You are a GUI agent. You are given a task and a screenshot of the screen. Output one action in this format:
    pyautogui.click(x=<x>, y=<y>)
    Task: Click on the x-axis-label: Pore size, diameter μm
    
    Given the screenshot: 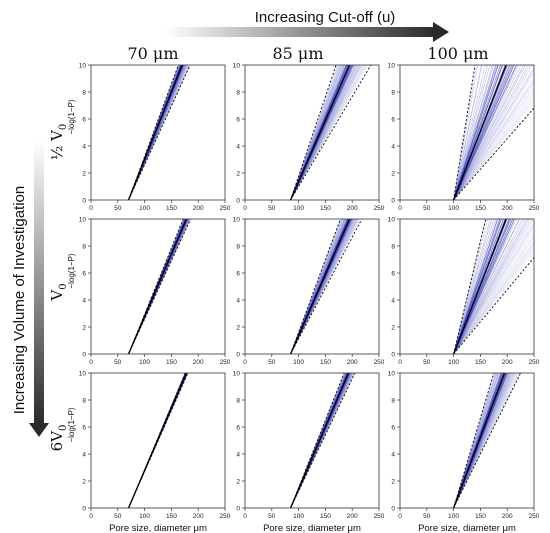 What is the action you would take?
    pyautogui.click(x=467, y=528)
    